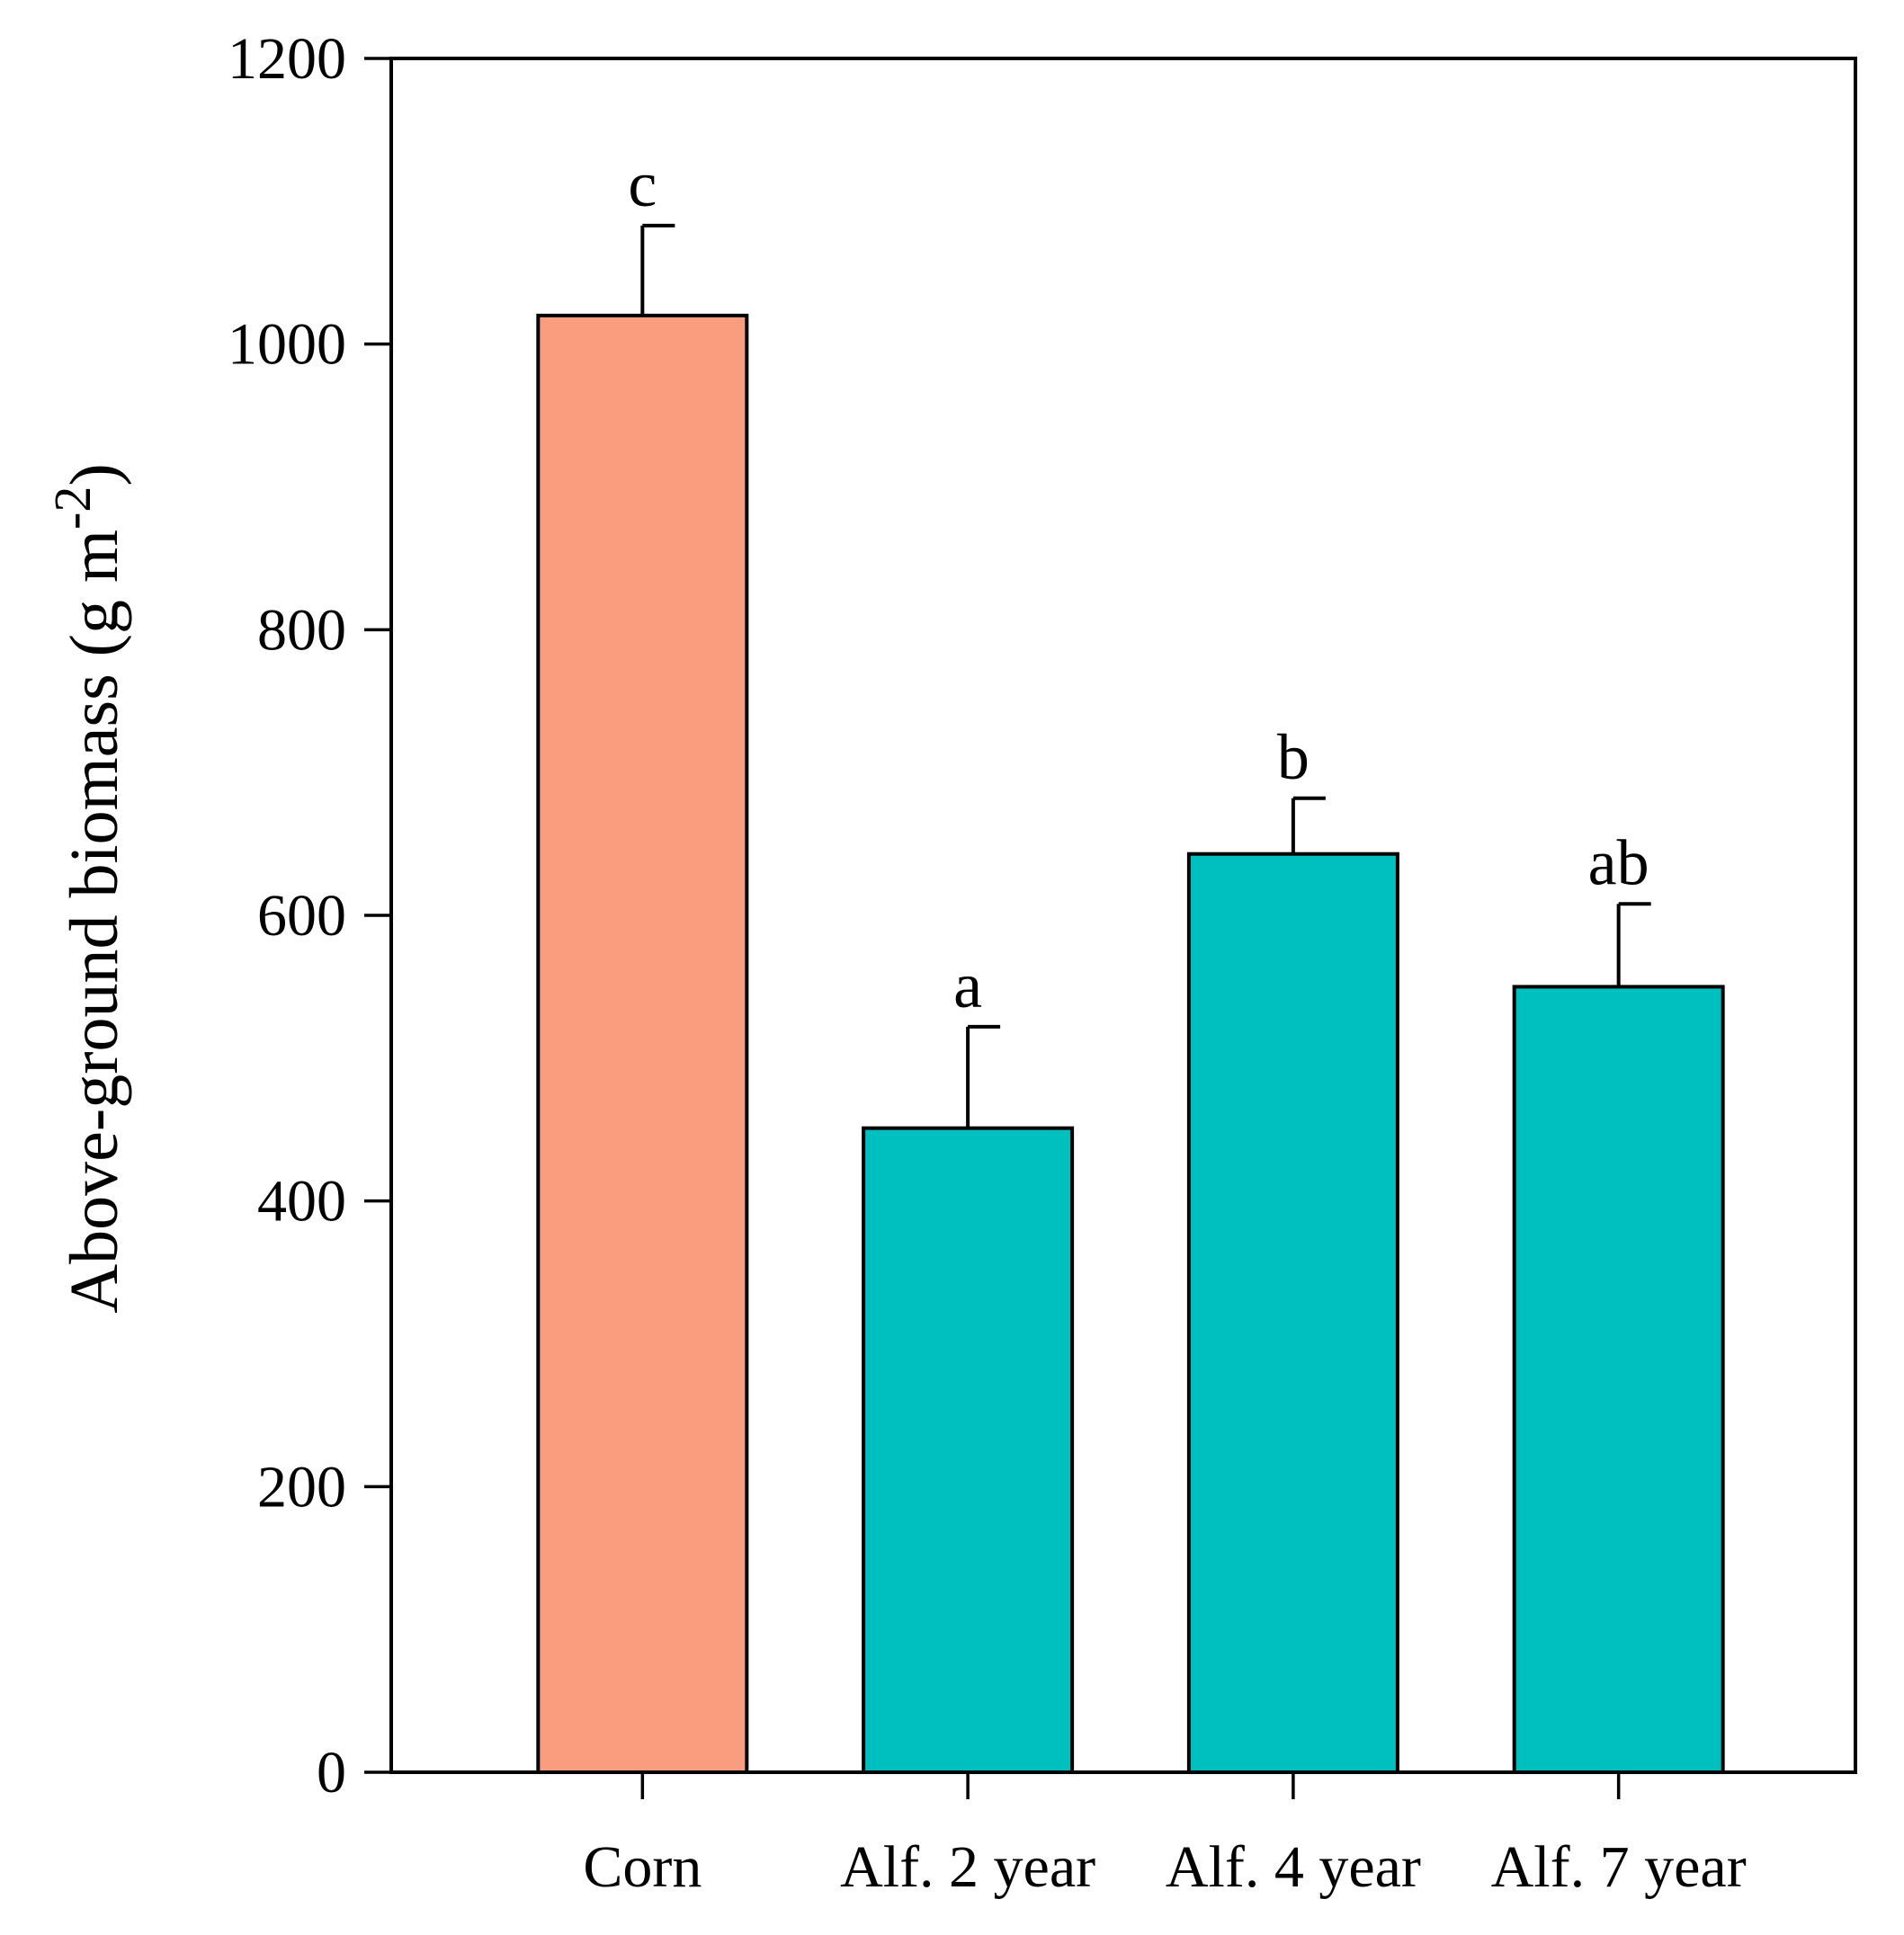 This screenshot has width=1904, height=1935. I want to click on y-axis-title-main: Above-ground biomass (g m, so click(94, 922).